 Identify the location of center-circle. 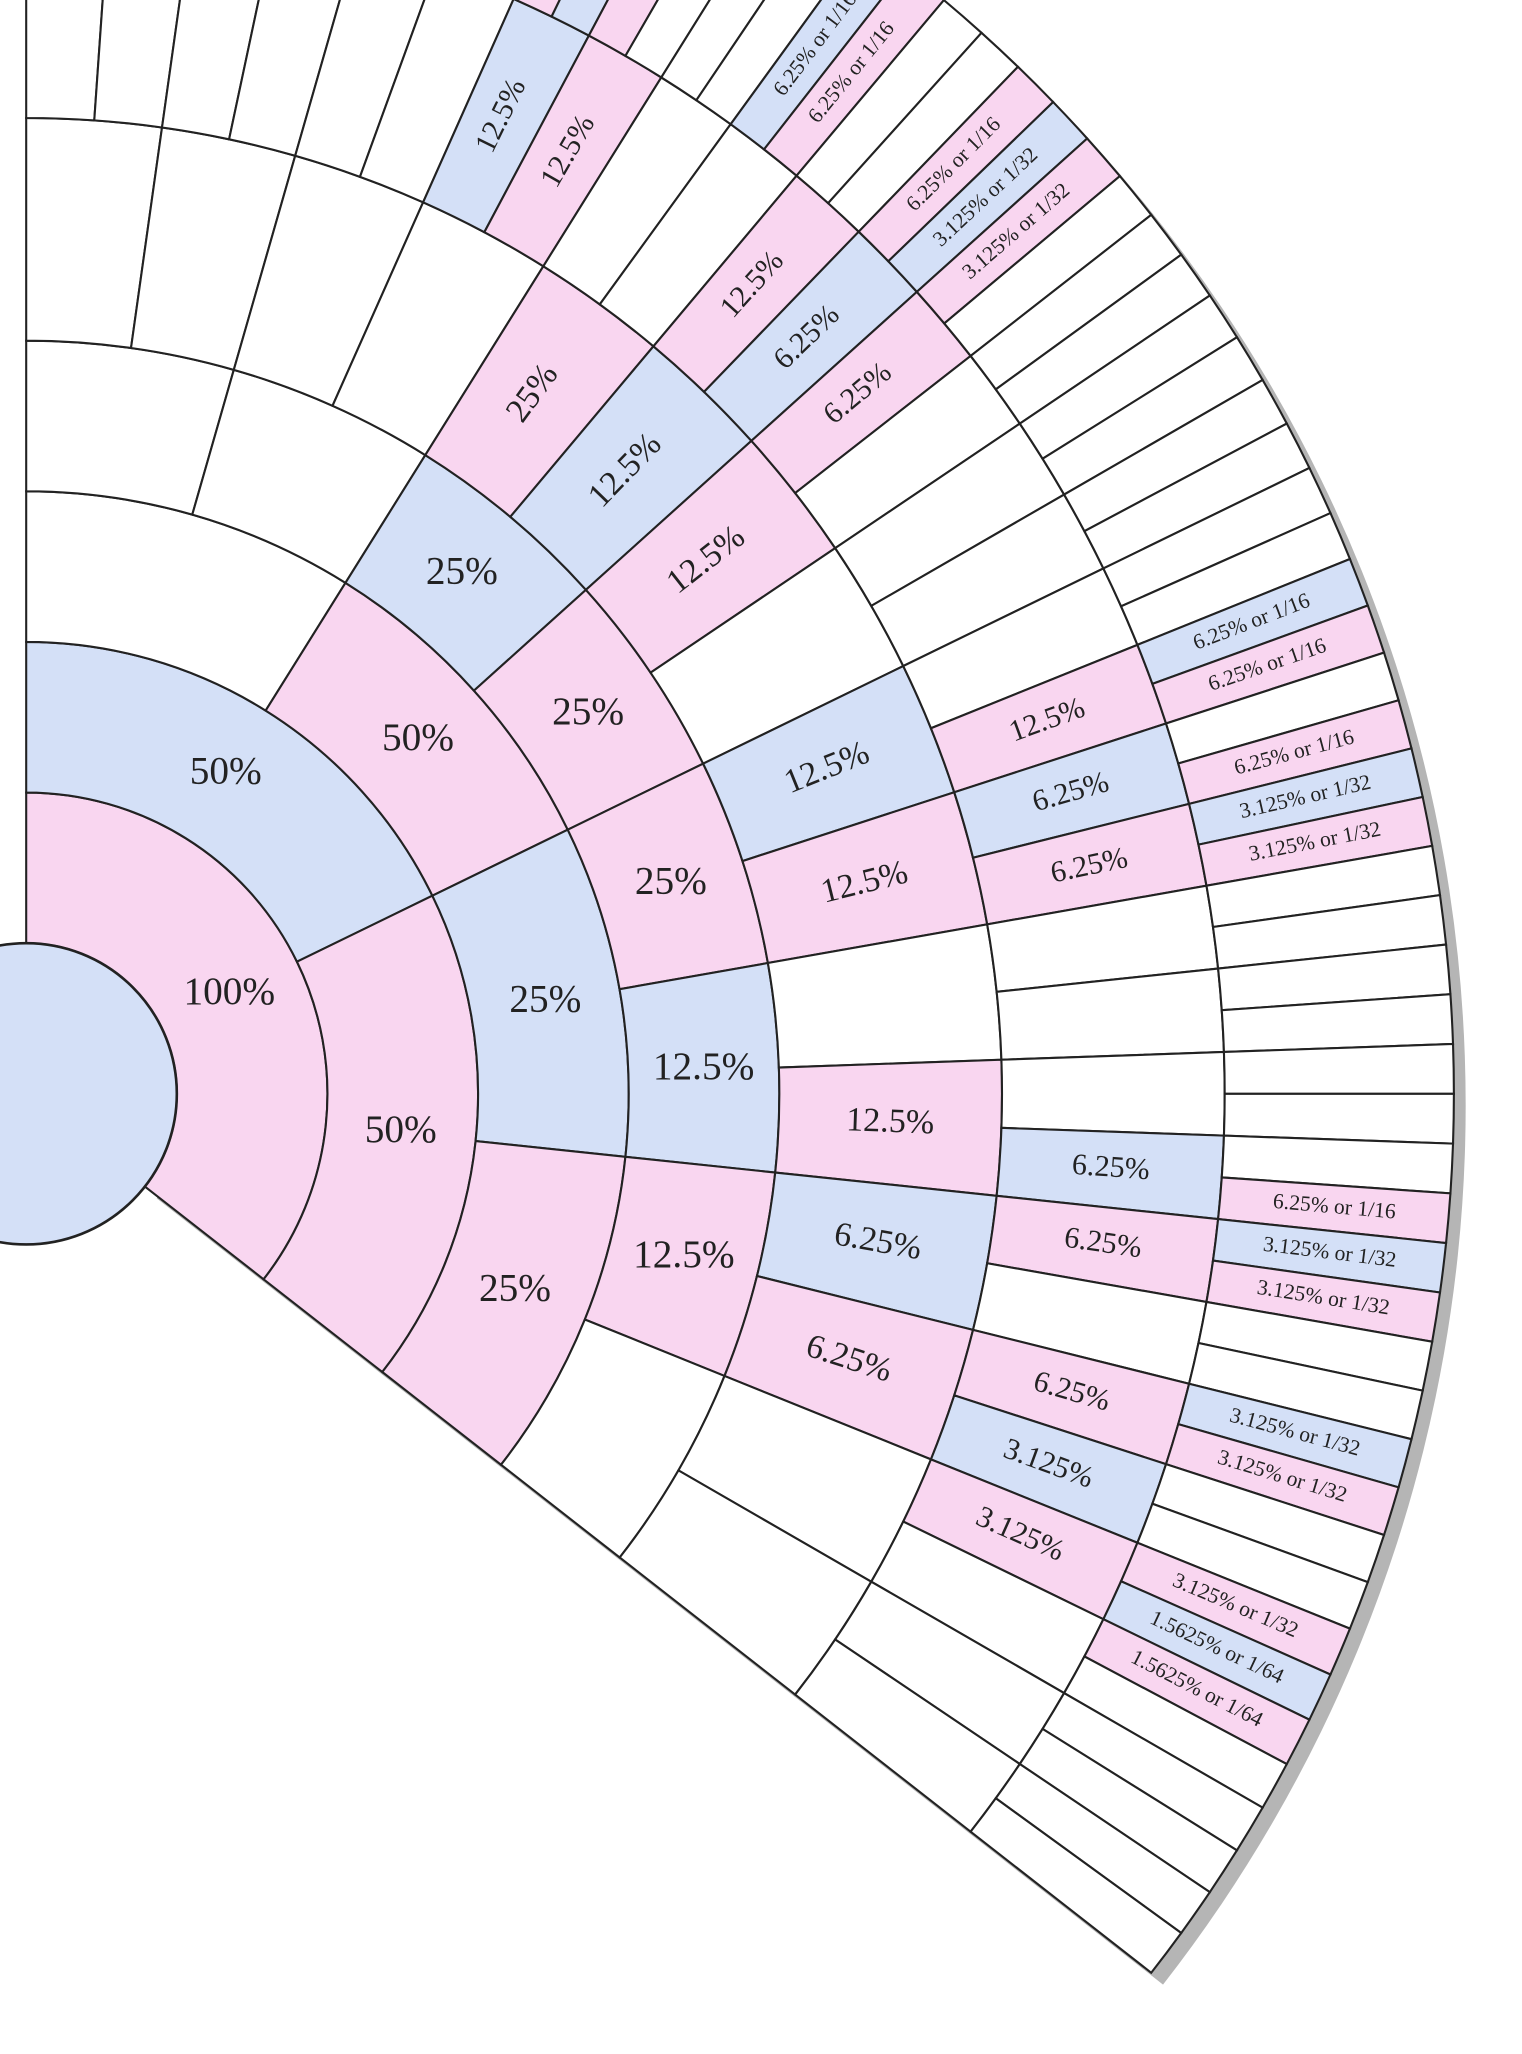
(89, 1093).